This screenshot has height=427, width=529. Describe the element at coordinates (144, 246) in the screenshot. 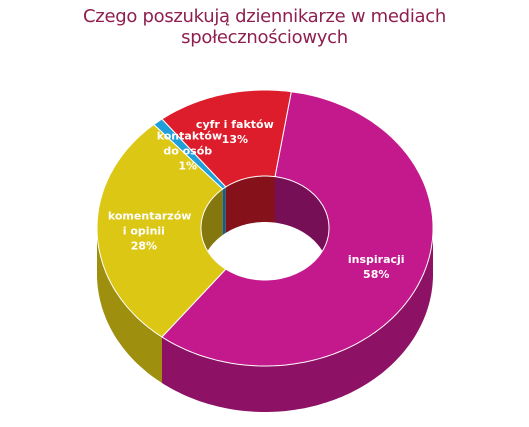

I see `value-label: 28%` at that location.